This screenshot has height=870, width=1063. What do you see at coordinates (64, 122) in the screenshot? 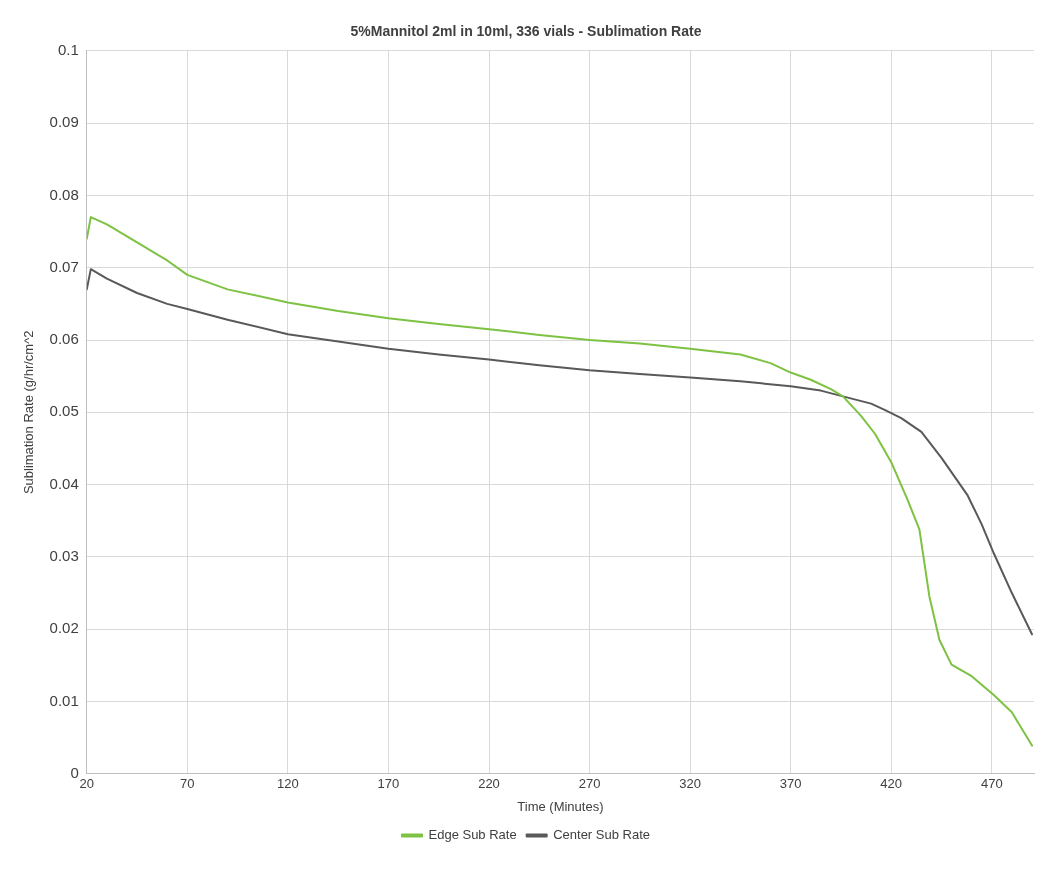
I see `y-tick-label: 0.09` at bounding box center [64, 122].